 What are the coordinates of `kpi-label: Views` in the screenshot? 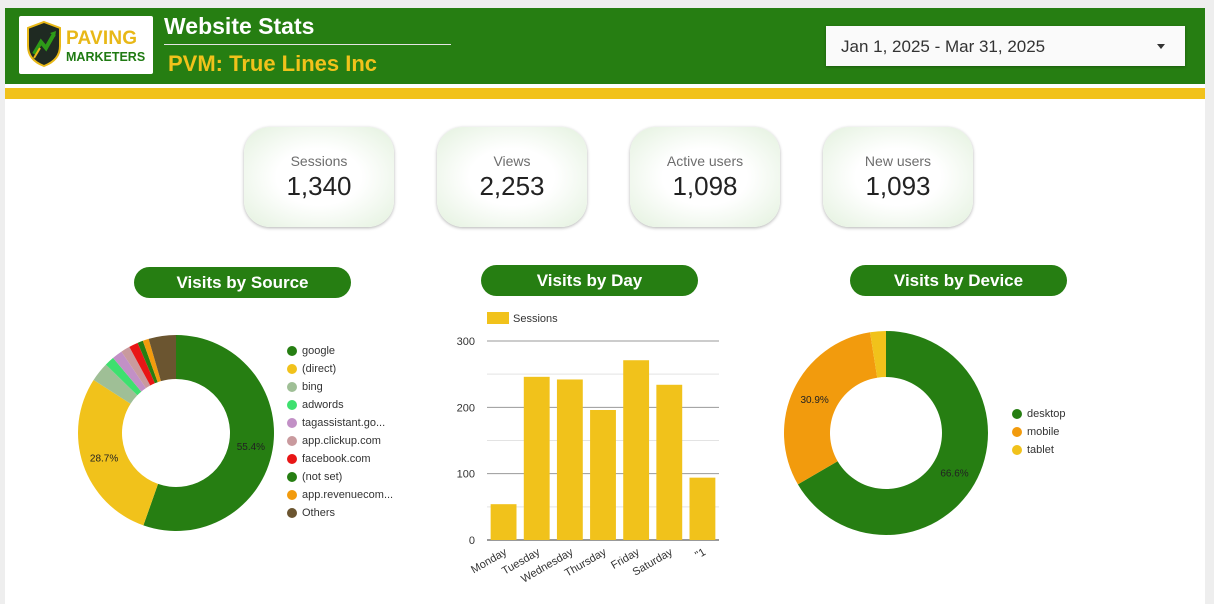 It's located at (512, 161).